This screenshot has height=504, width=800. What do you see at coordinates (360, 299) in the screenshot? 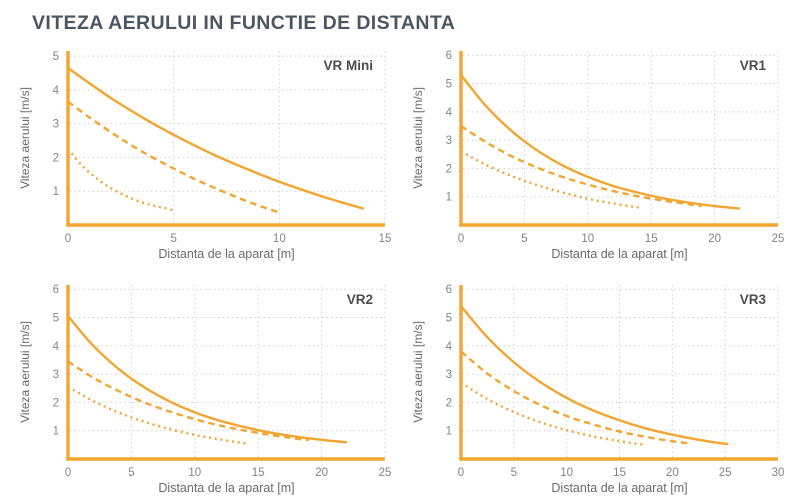
I see `panel-label: VR2` at bounding box center [360, 299].